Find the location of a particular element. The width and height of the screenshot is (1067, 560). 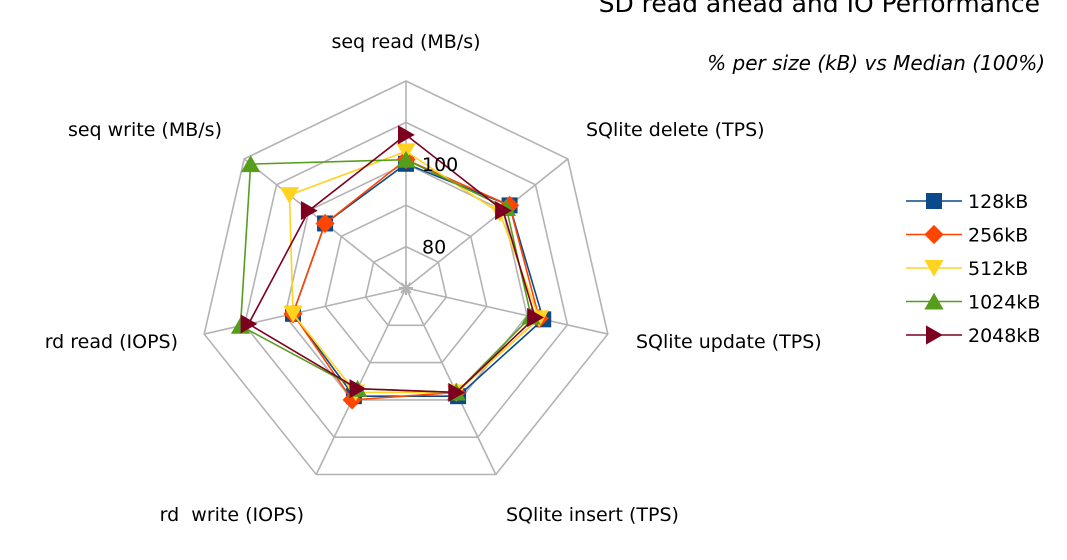

axis-label-seq-read: seq read (MB/s) is located at coordinates (405, 42).